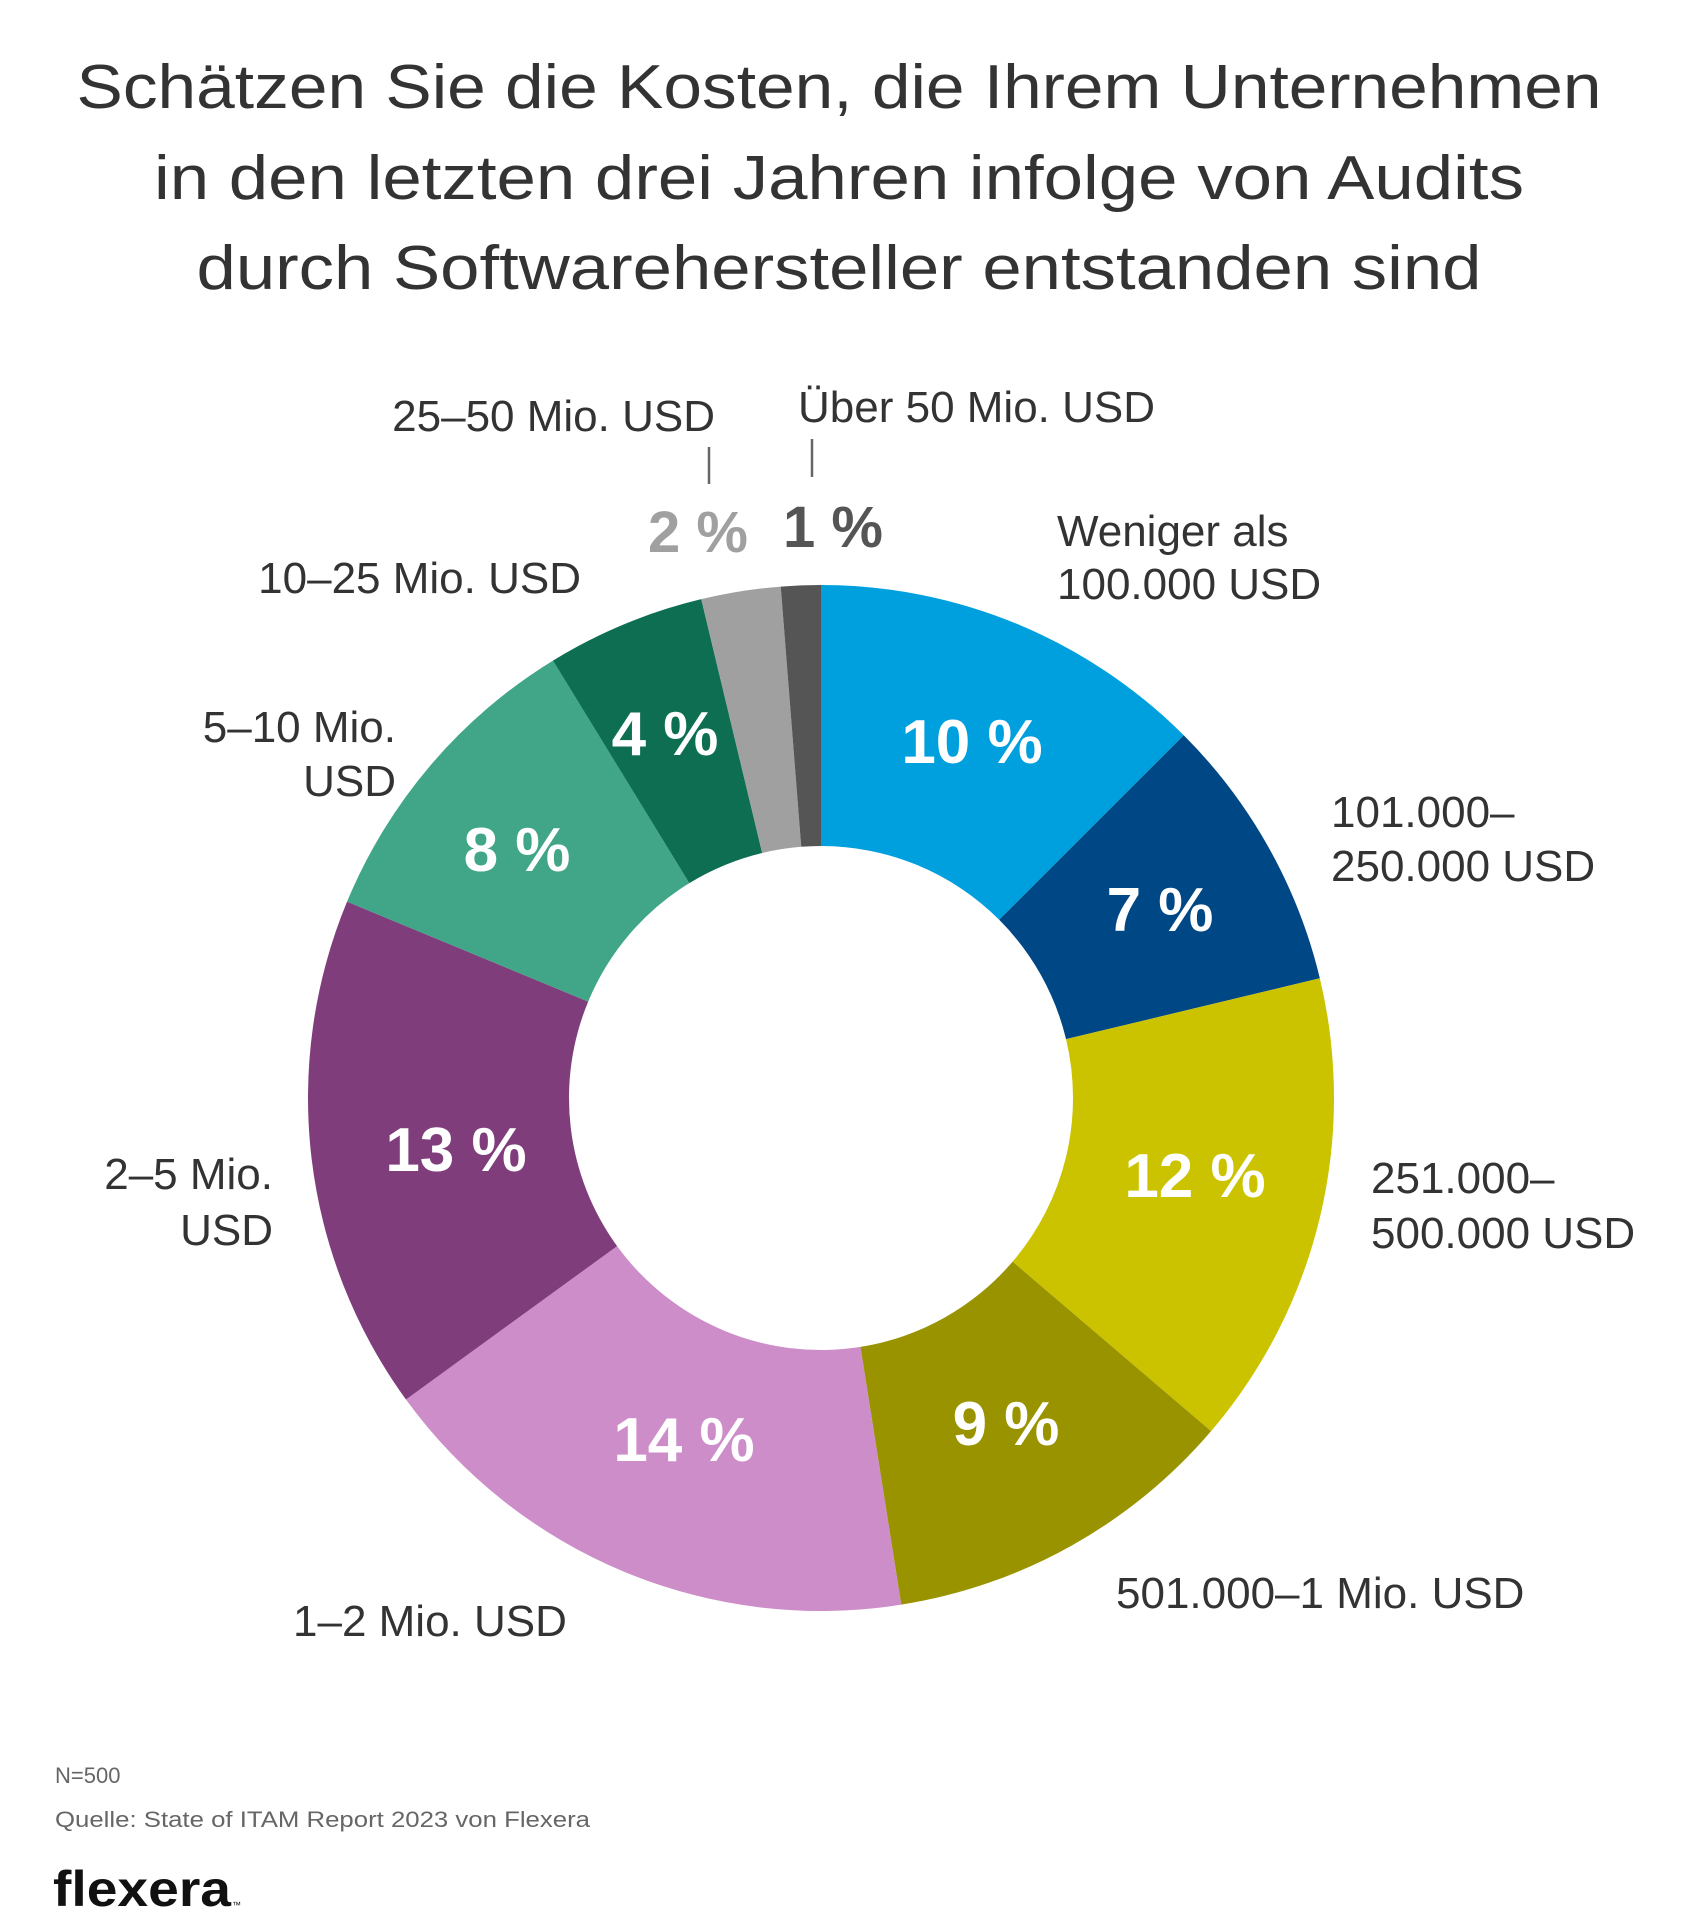  Describe the element at coordinates (430, 1621) in the screenshot. I see `slice-category-label: 1–2 Mio. USD` at that location.